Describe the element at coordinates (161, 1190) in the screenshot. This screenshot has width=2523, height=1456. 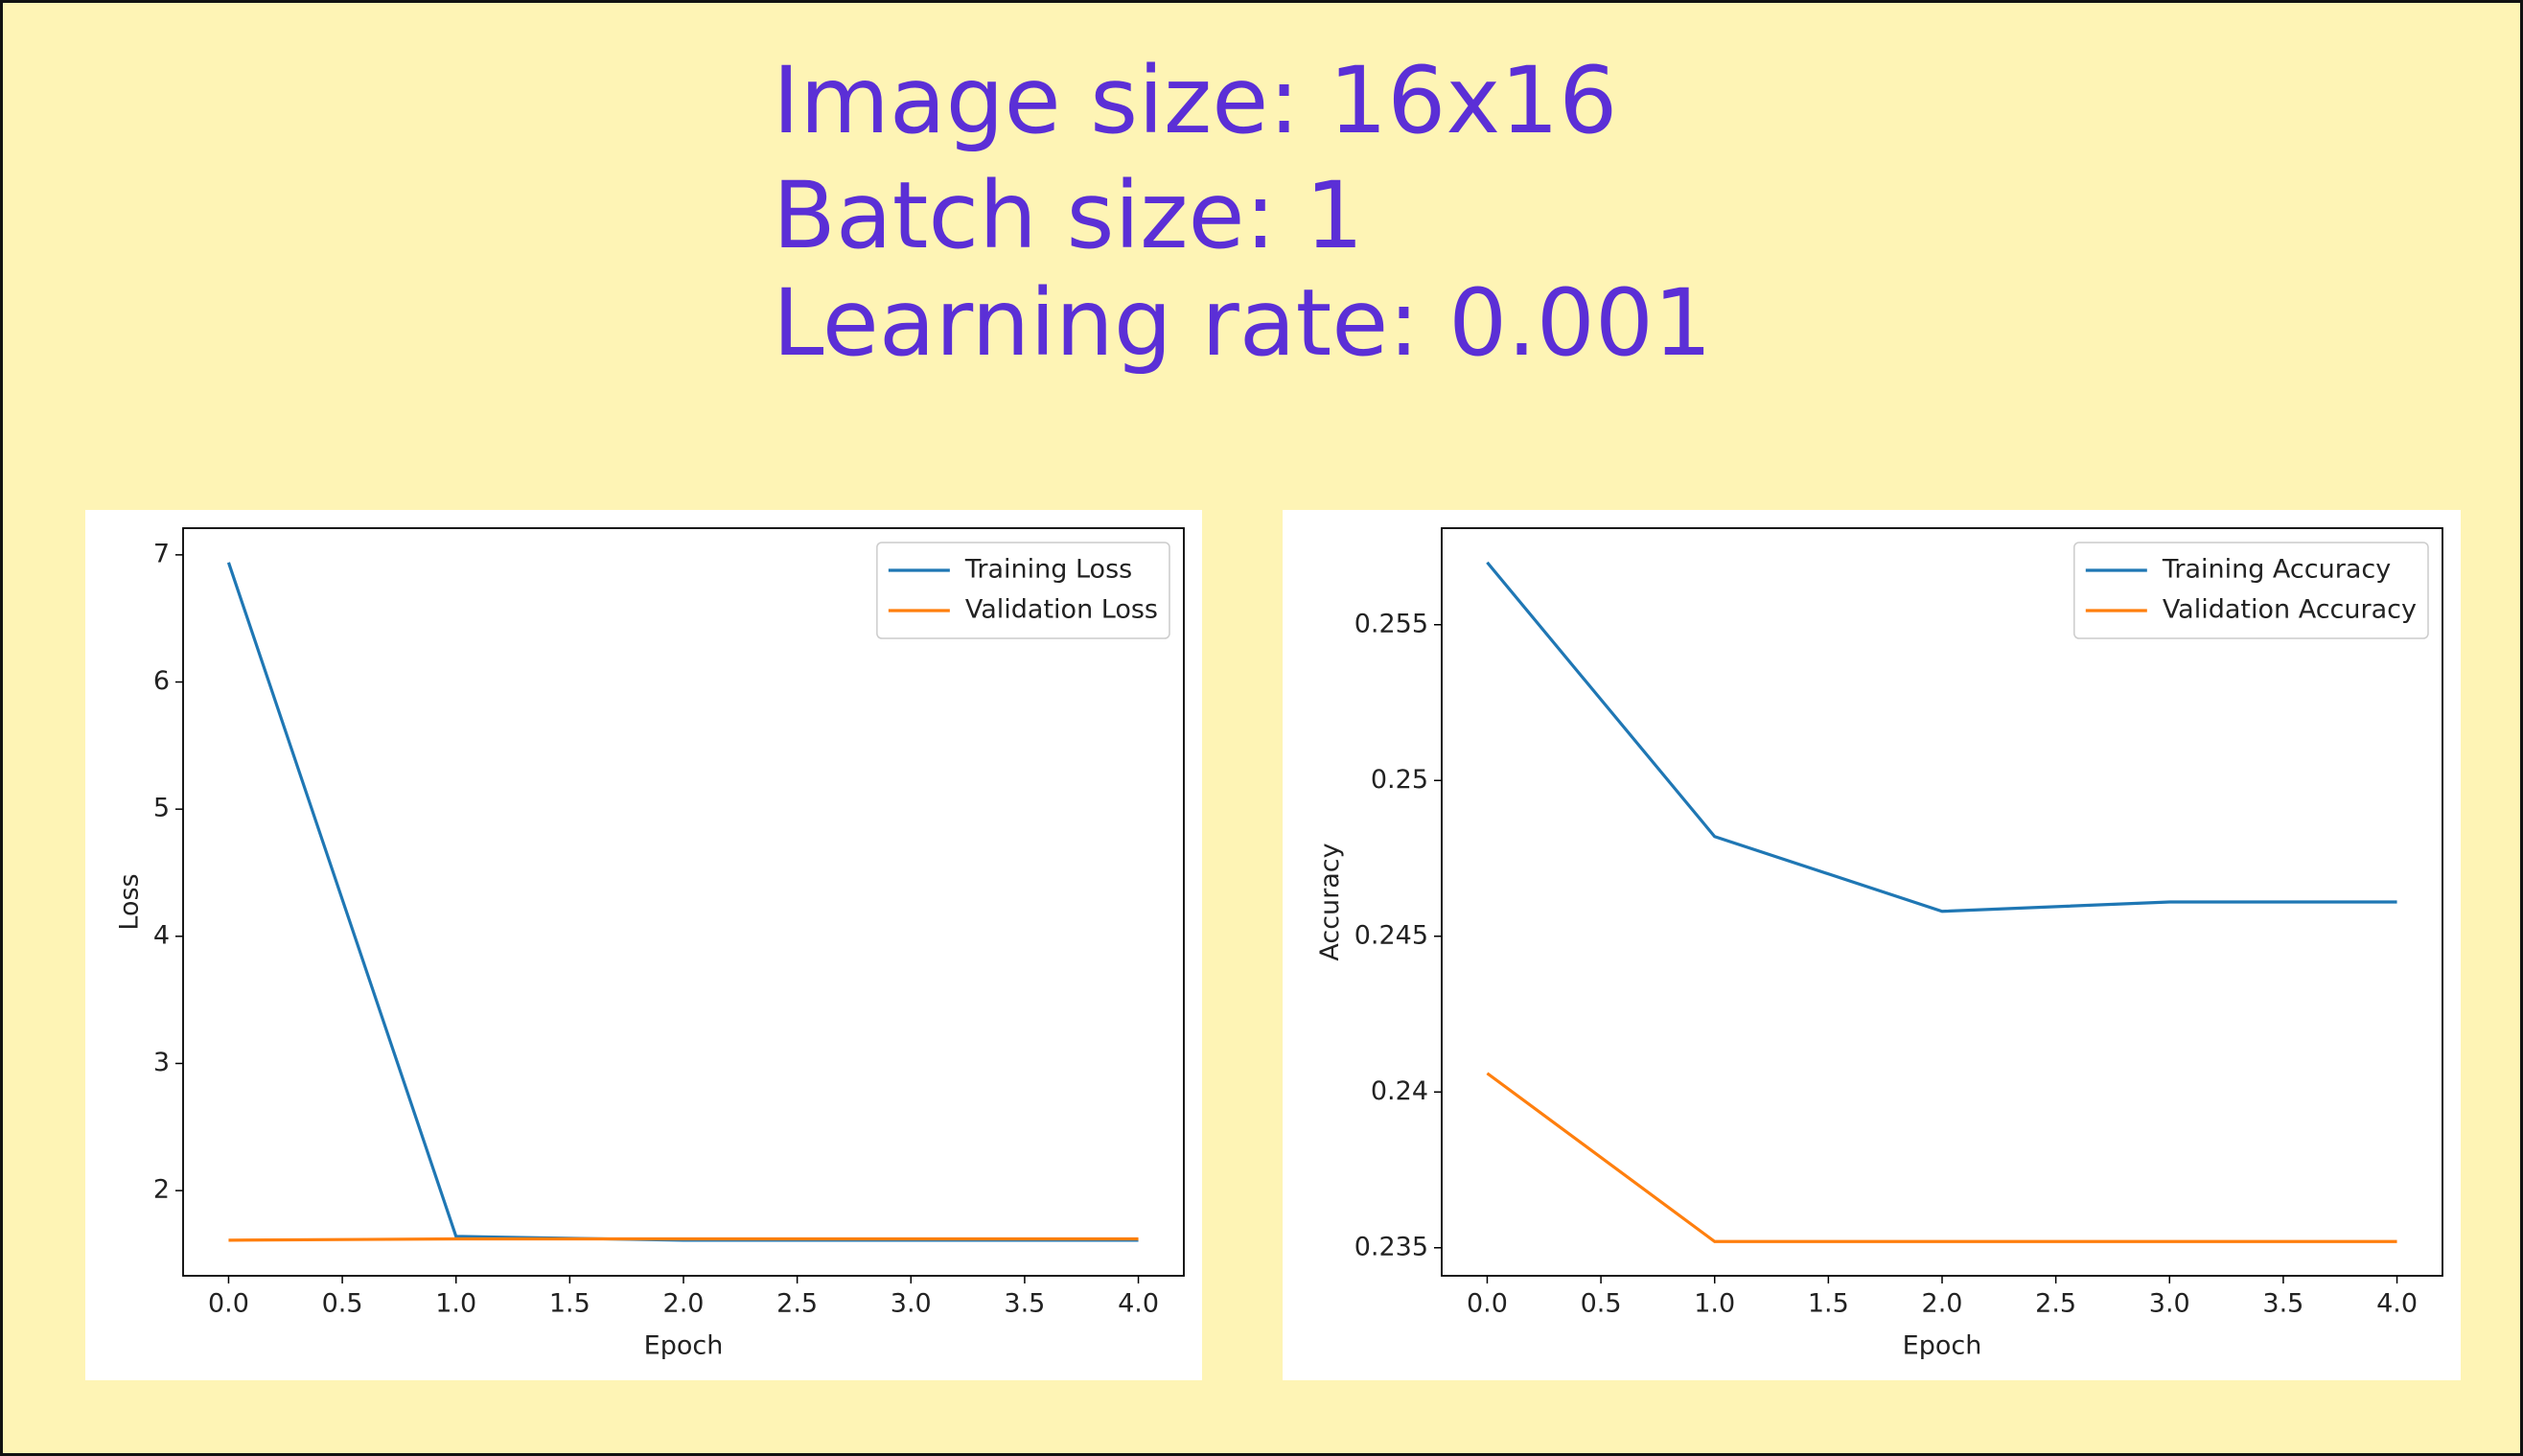
I see `y-tick-label: 2` at that location.